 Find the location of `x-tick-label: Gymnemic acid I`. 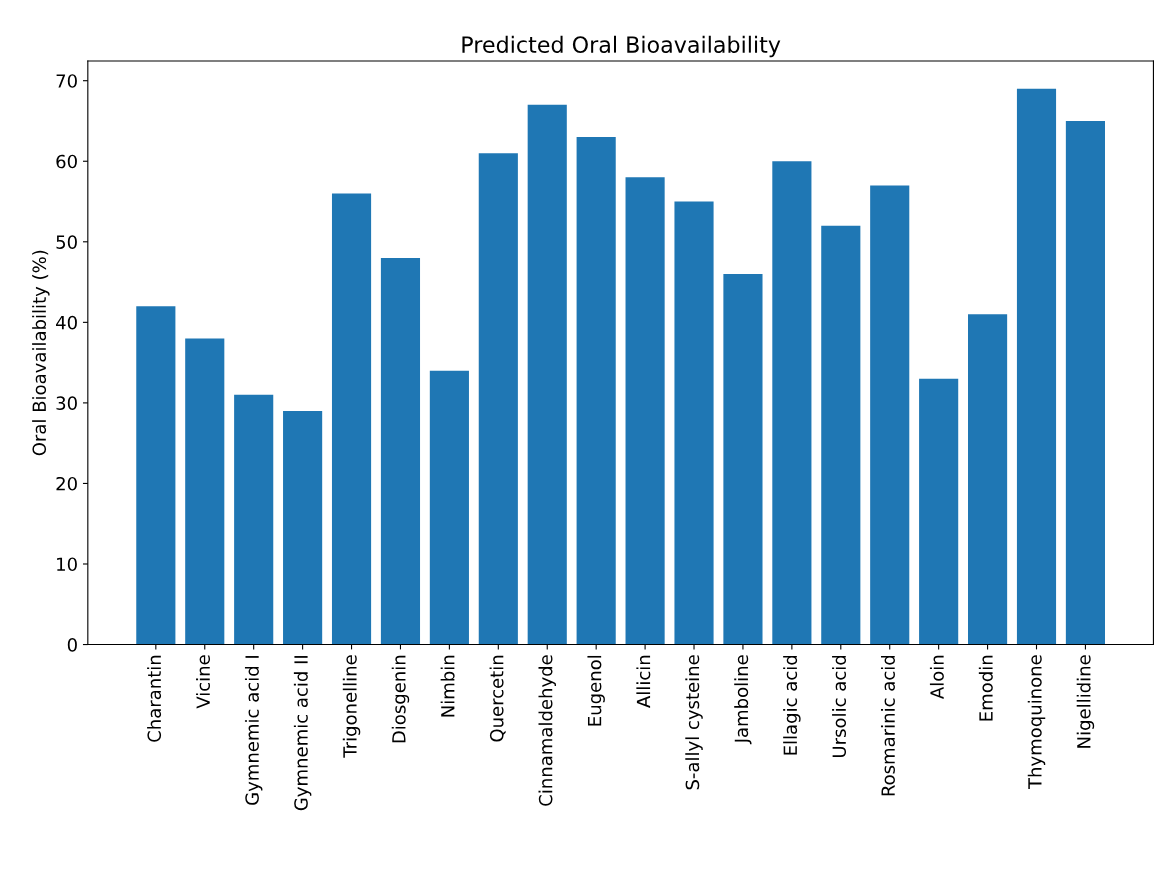

x-tick-label: Gymnemic acid I is located at coordinates (253, 730).